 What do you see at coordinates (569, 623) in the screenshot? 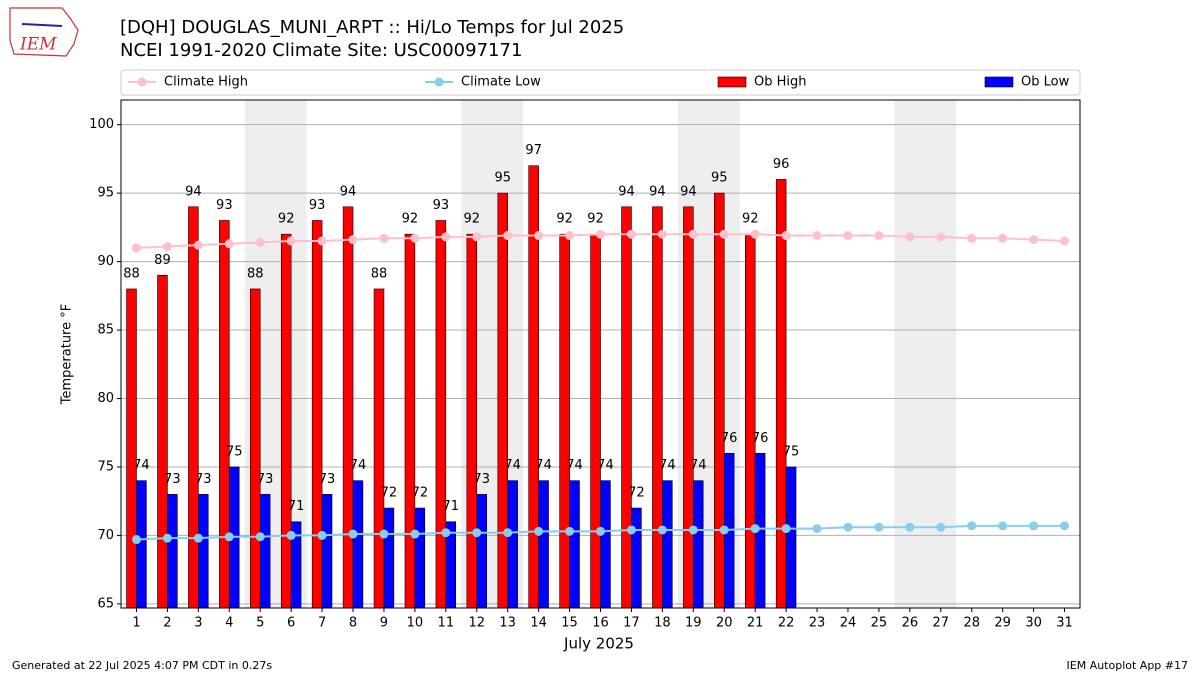
I see `x-tick-label: 15` at bounding box center [569, 623].